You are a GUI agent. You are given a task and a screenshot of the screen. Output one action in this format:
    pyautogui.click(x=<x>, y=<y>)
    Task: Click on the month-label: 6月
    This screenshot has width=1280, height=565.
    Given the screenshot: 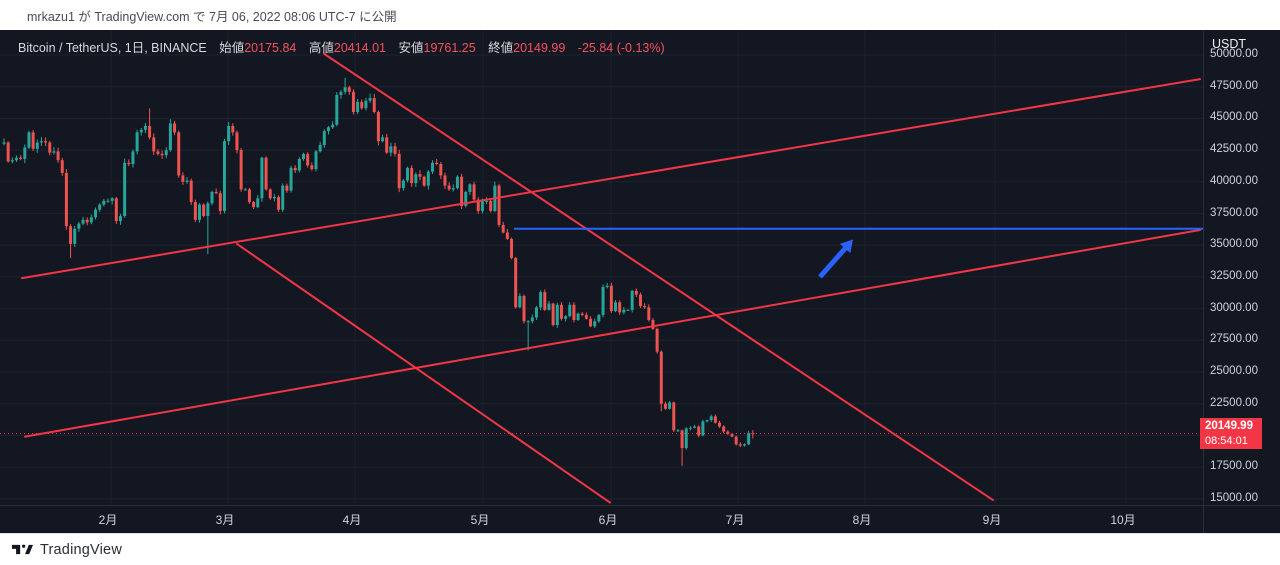 What is the action you would take?
    pyautogui.click(x=608, y=520)
    